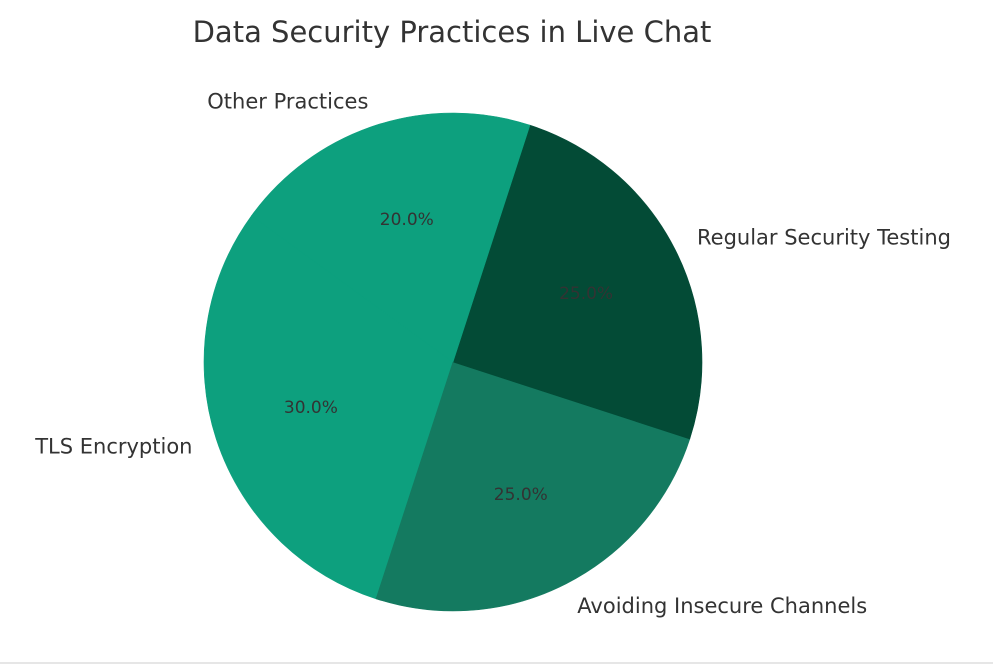 This screenshot has width=993, height=664. Describe the element at coordinates (311, 408) in the screenshot. I see `percent-label-tls-encryption: 30.0%` at that location.